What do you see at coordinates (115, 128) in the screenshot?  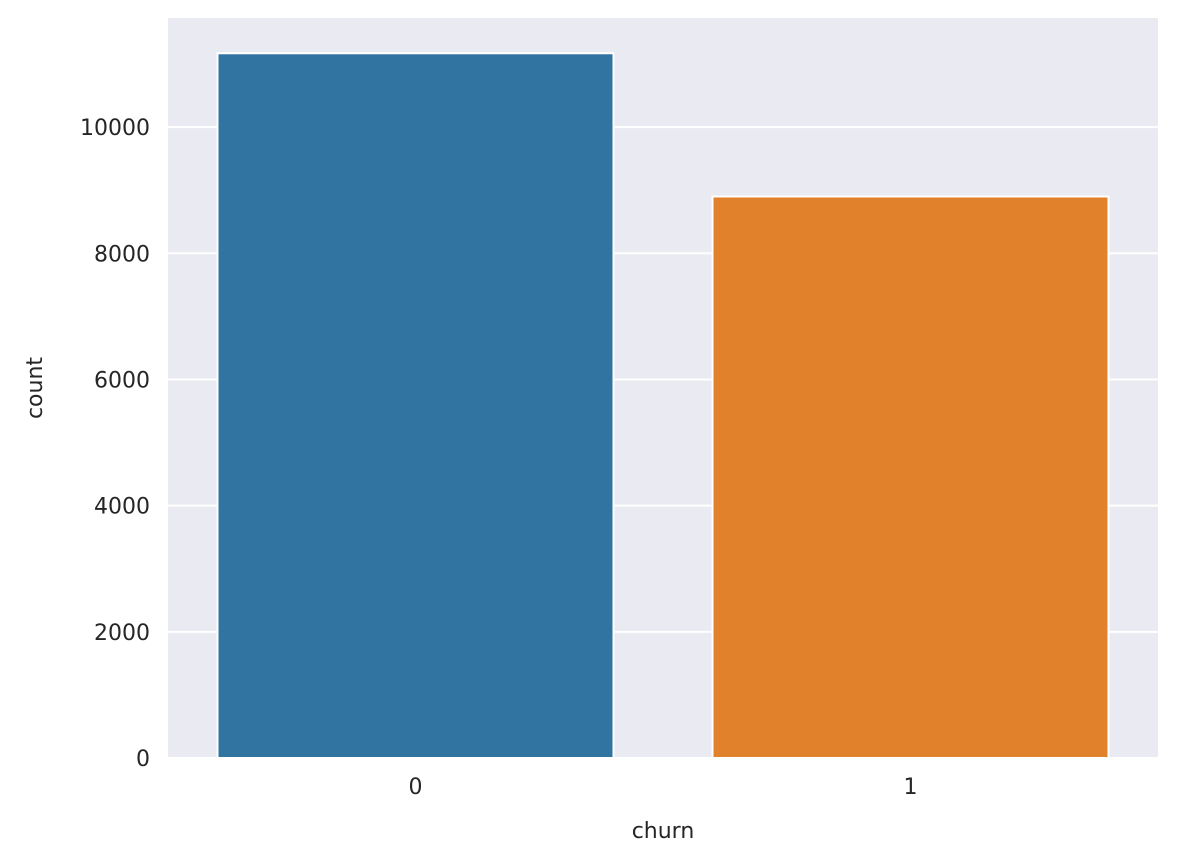 I see `y-tick-label-10000: 10000` at bounding box center [115, 128].